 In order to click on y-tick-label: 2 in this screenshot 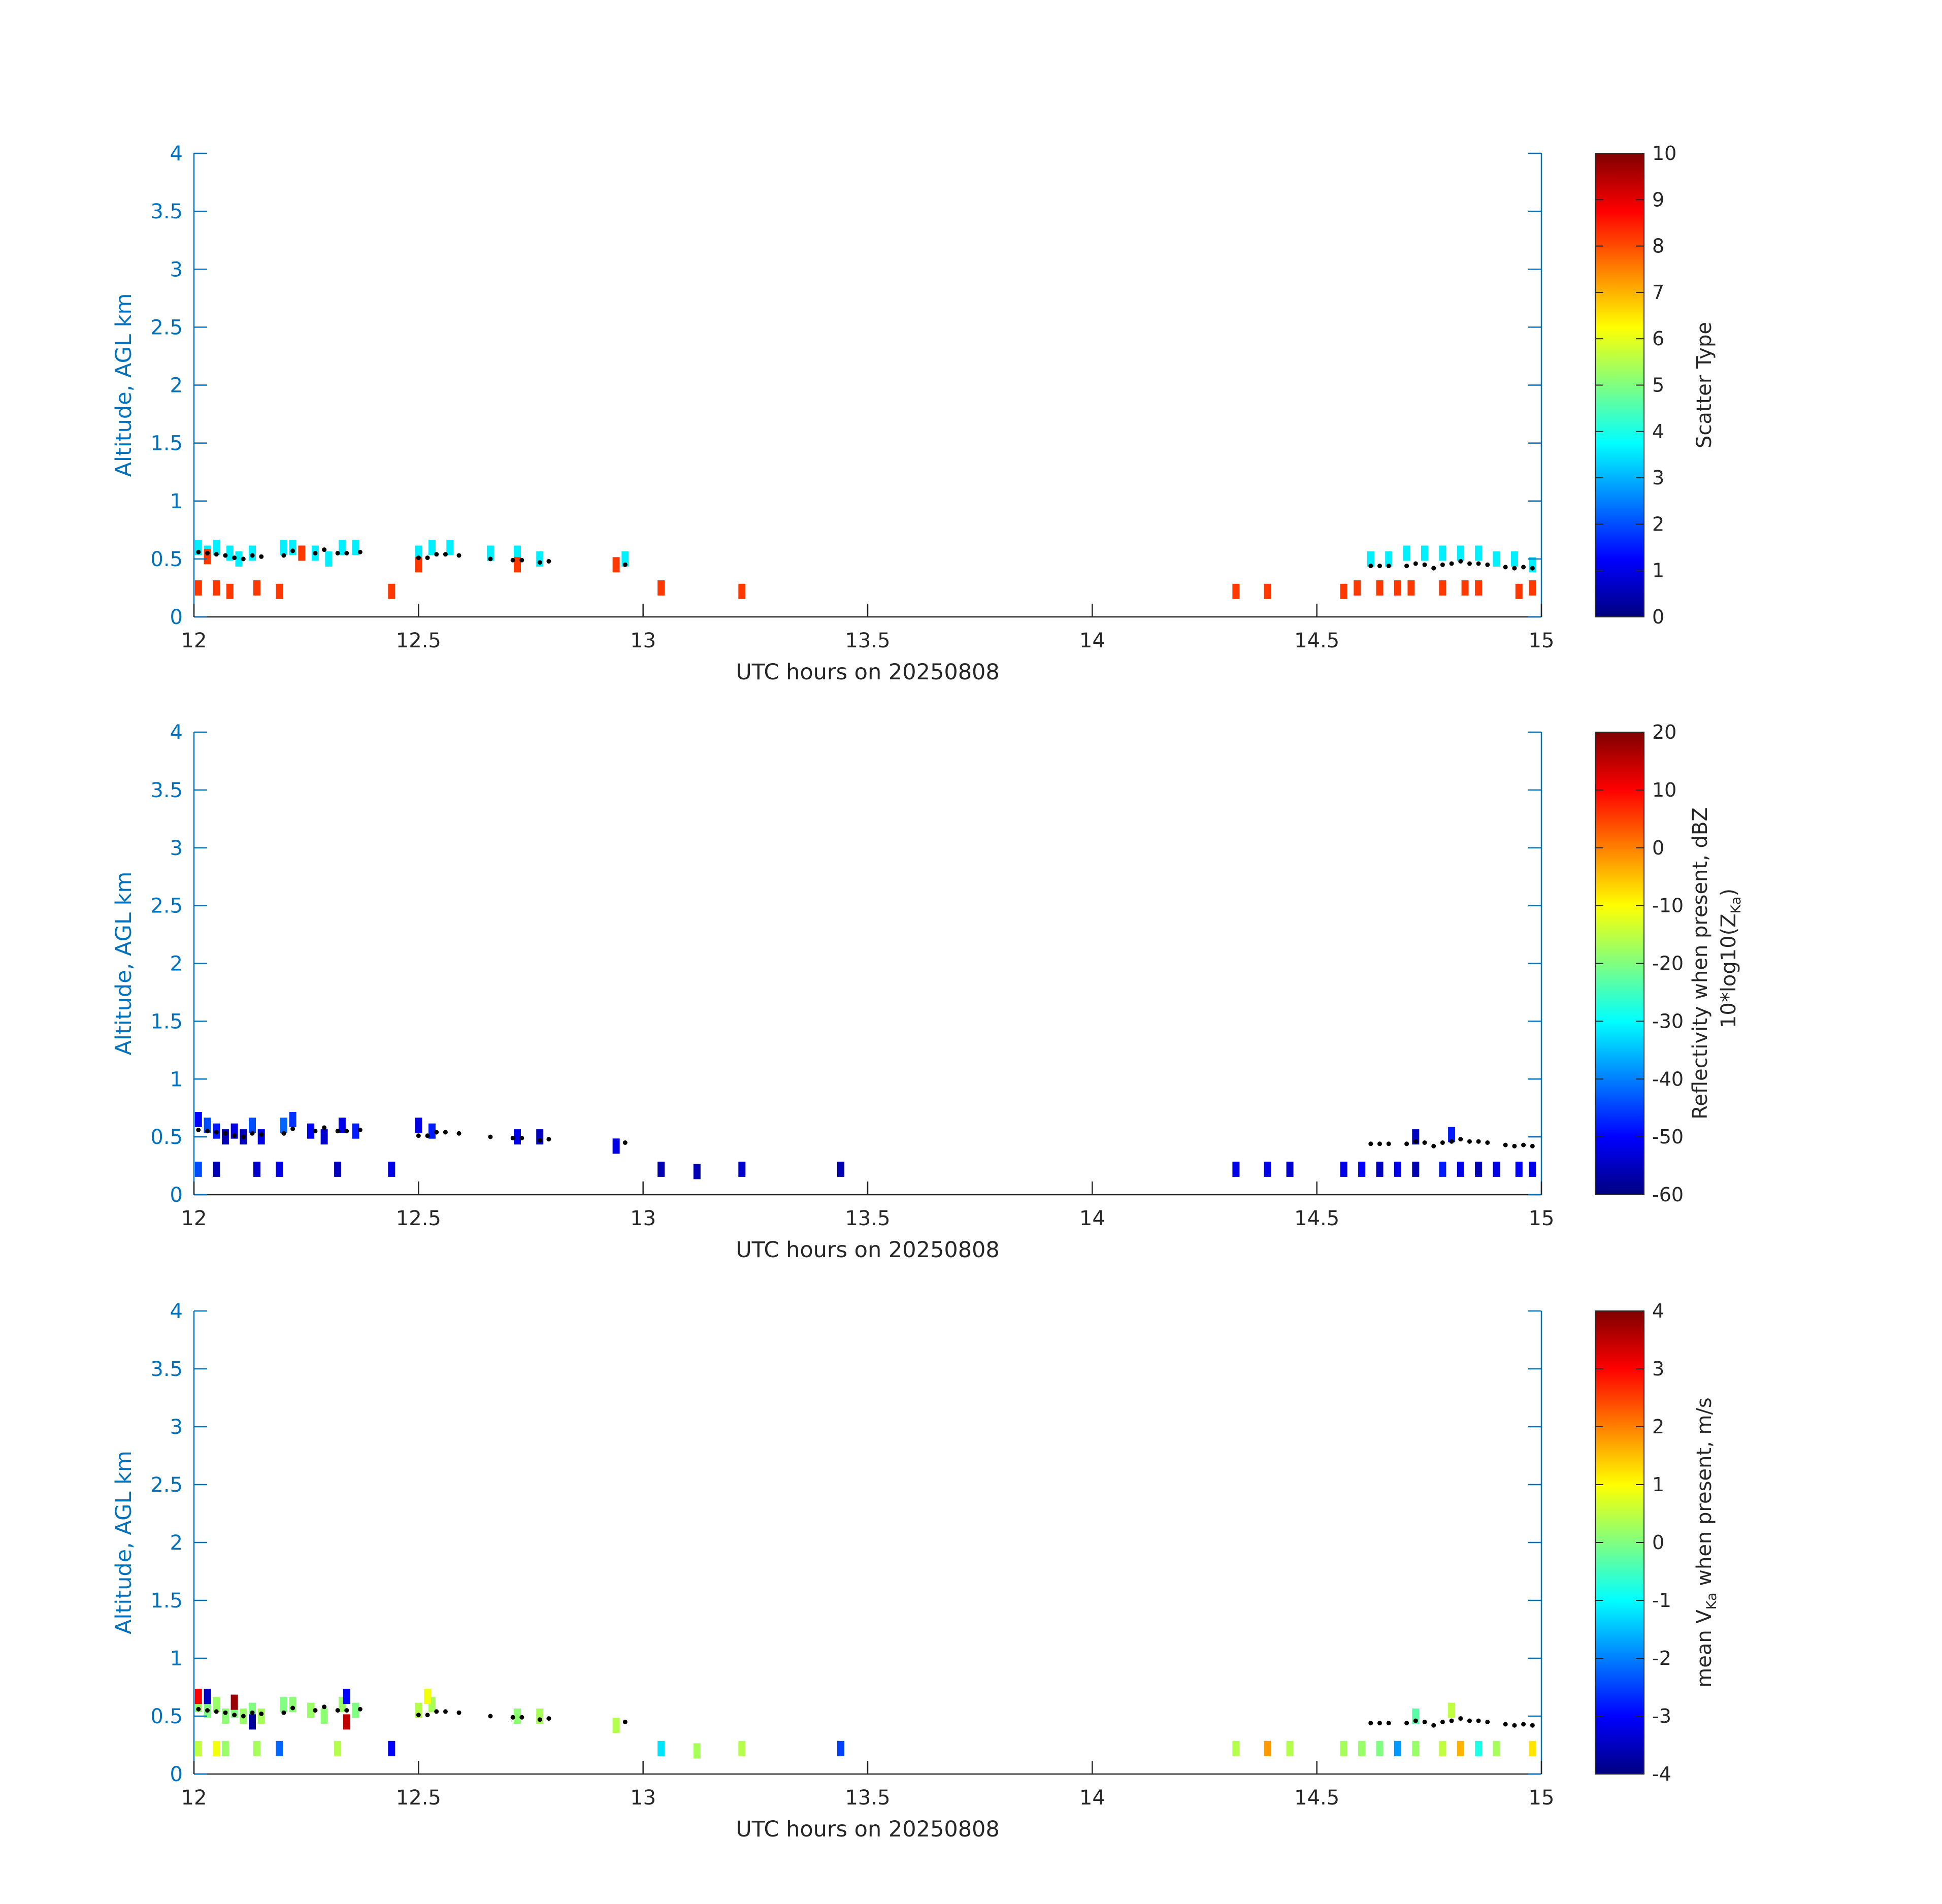, I will do `click(176, 965)`.